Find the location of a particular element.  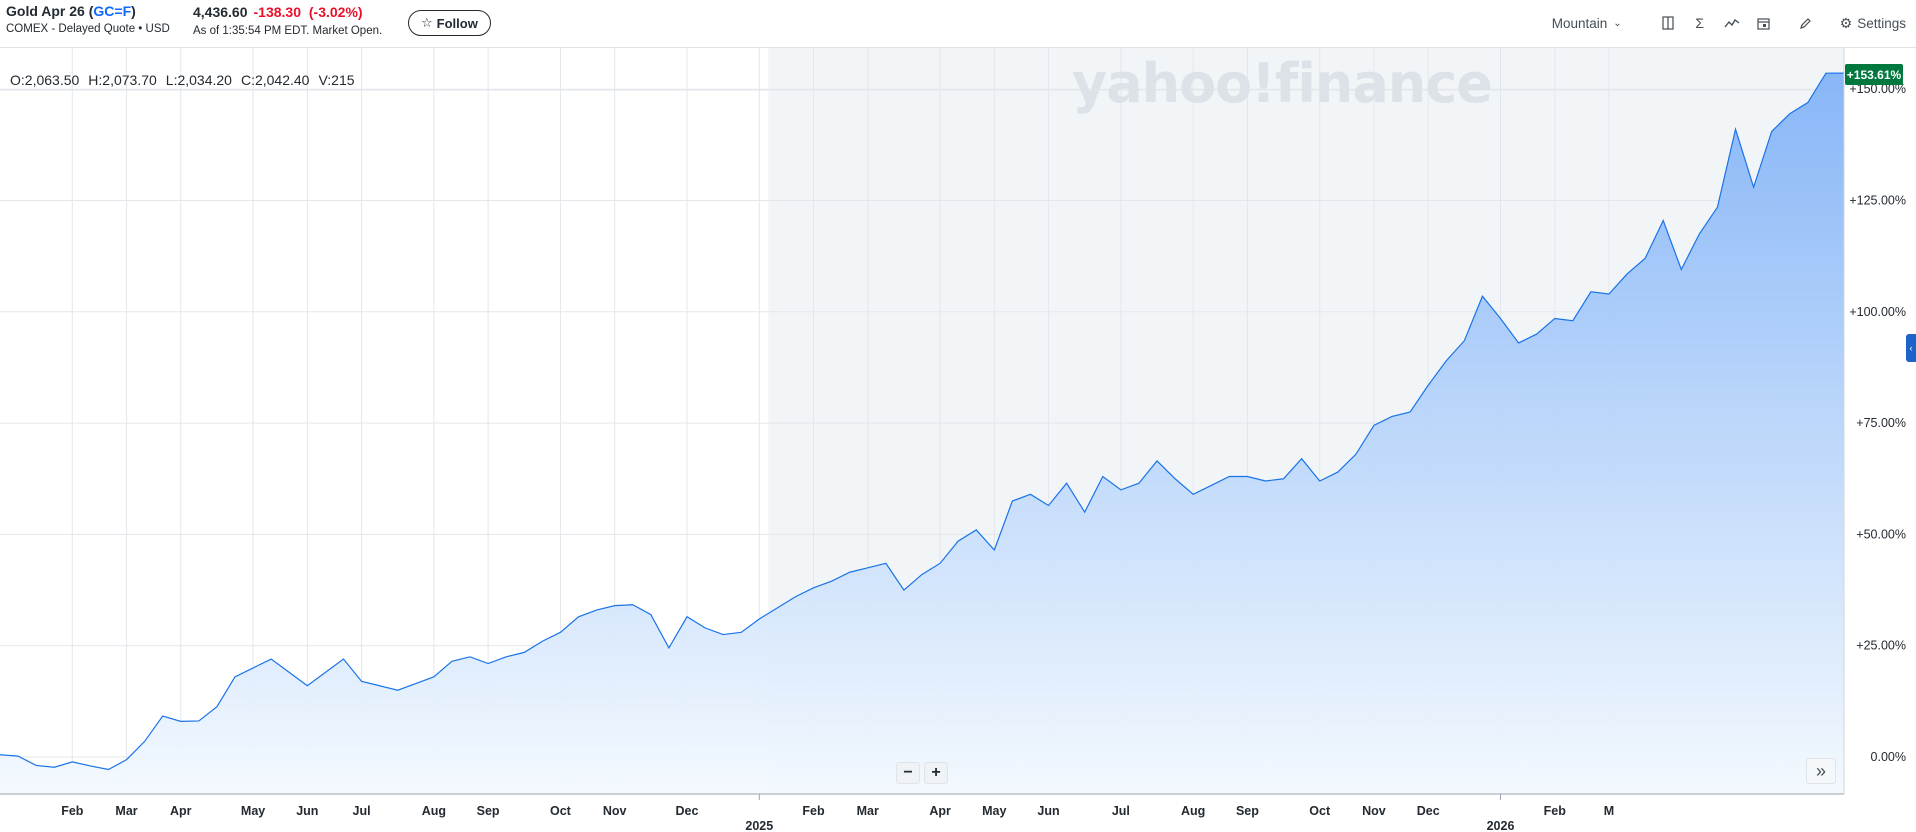

chart-type-label: Mountain is located at coordinates (1579, 23).